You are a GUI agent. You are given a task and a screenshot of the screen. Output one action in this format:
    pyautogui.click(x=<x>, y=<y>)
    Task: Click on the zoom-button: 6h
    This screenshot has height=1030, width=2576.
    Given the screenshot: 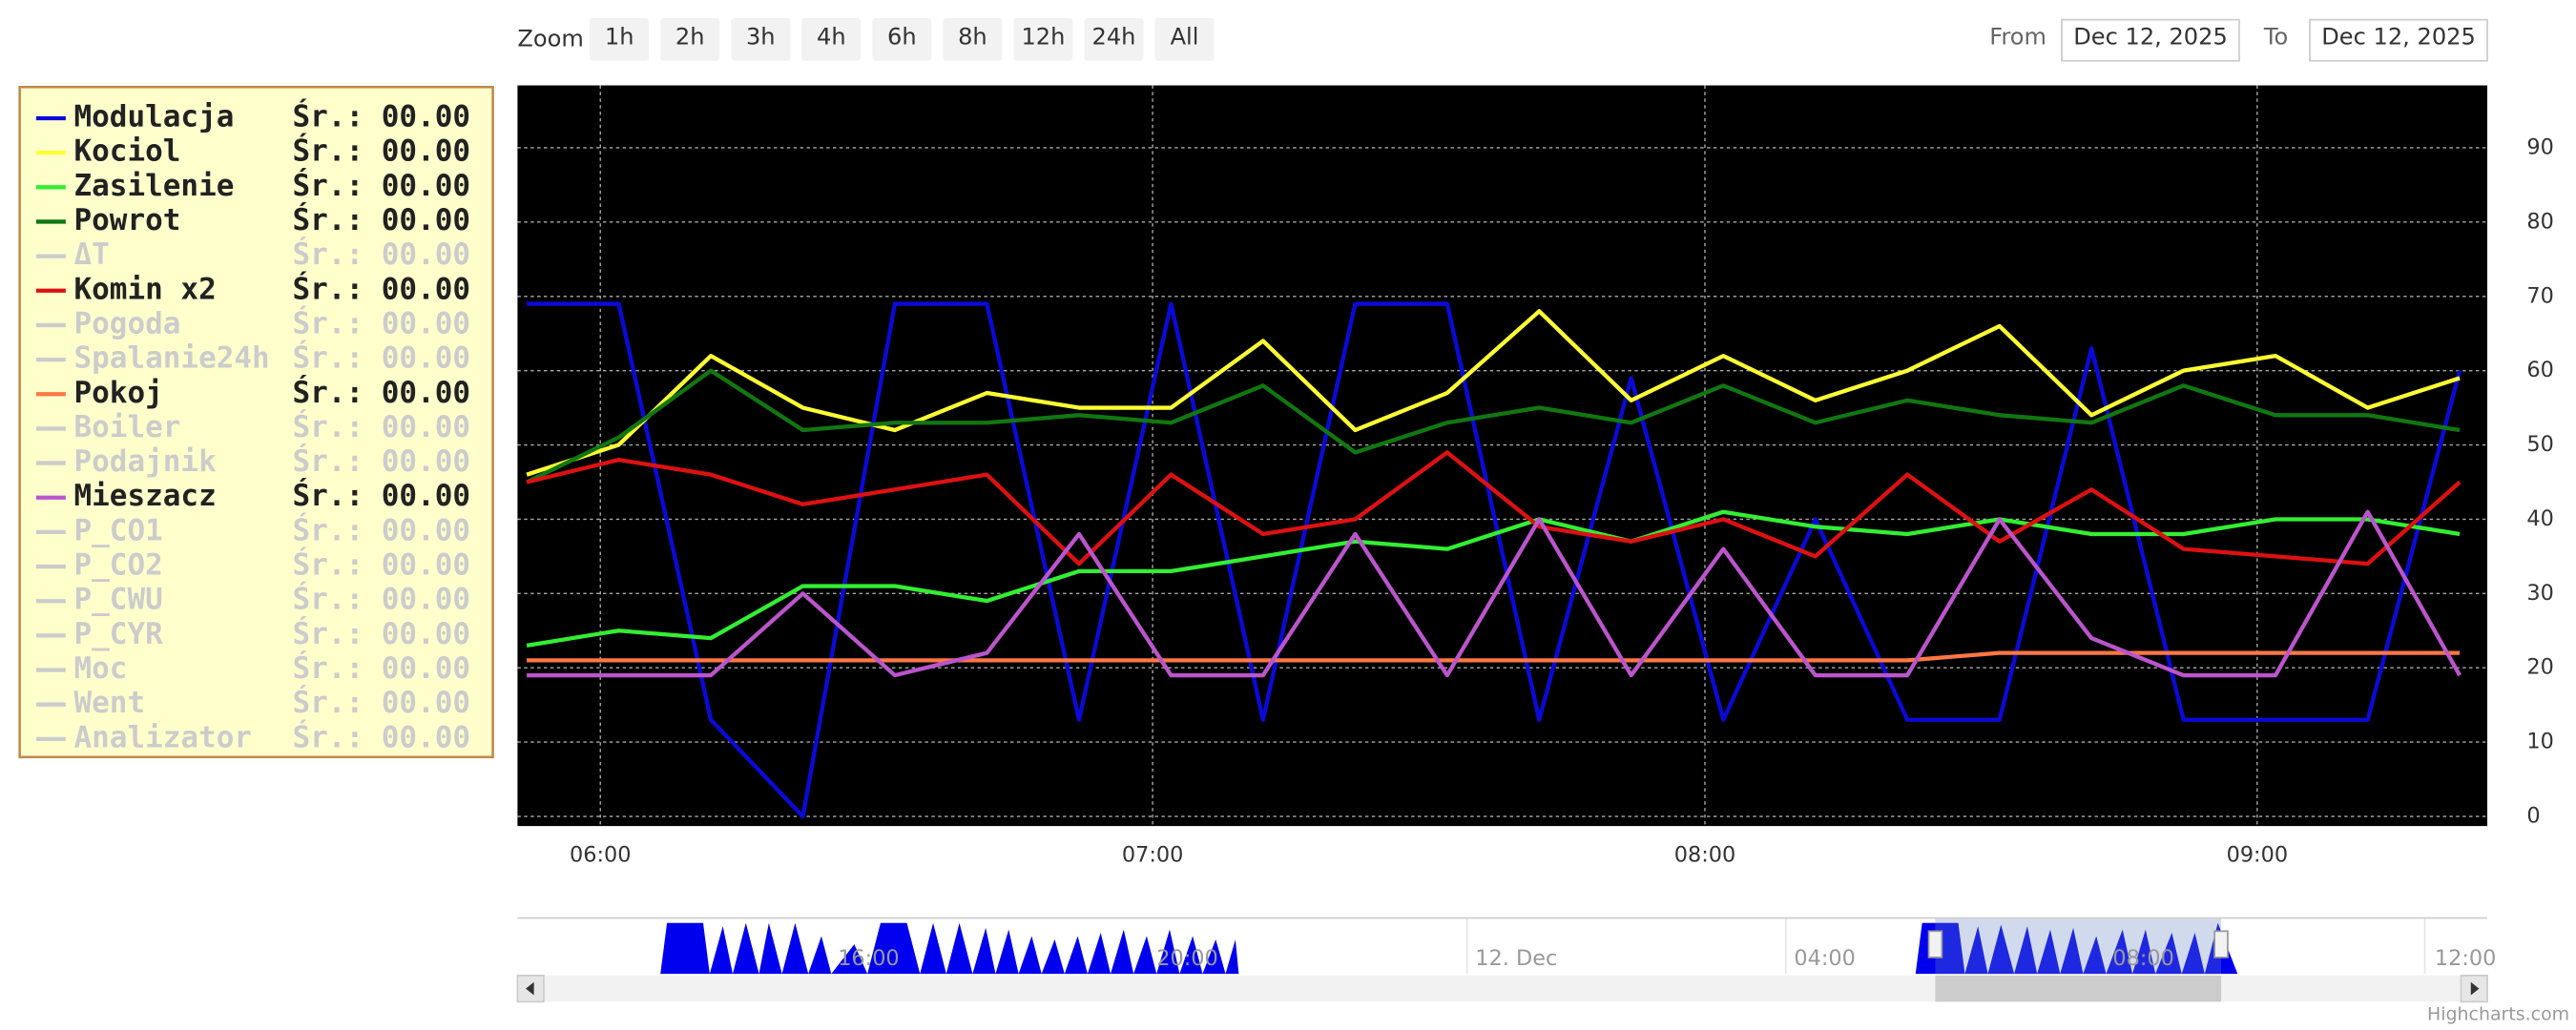 What is the action you would take?
    pyautogui.click(x=902, y=39)
    